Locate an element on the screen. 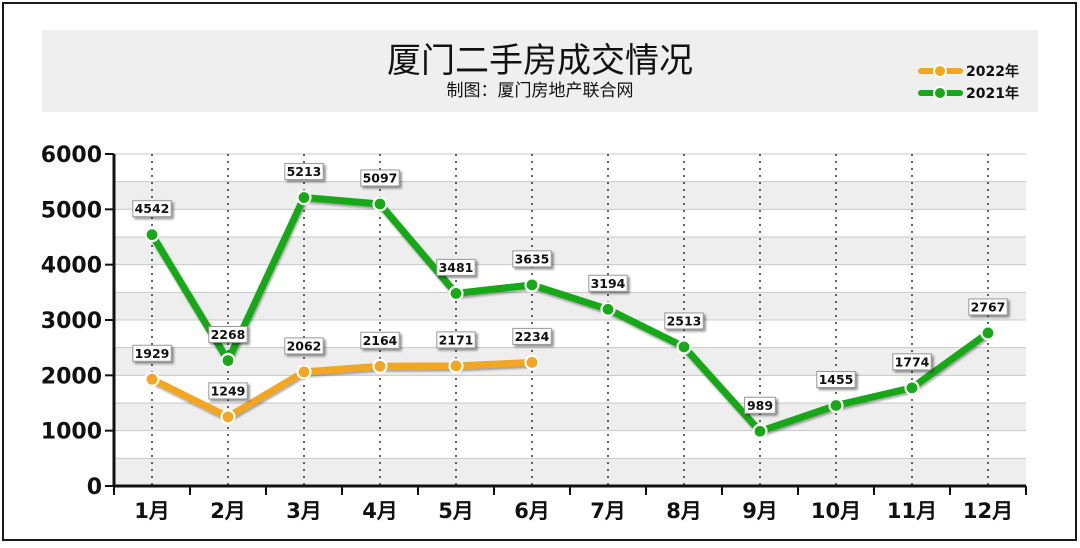 This screenshot has width=1080, height=548. y-tick-label: 2000 is located at coordinates (71, 376).